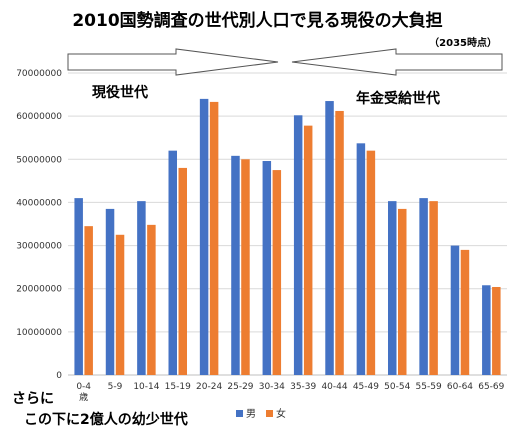 This screenshot has height=442, width=515. Describe the element at coordinates (281, 413) in the screenshot. I see `legend-label: 女` at that location.